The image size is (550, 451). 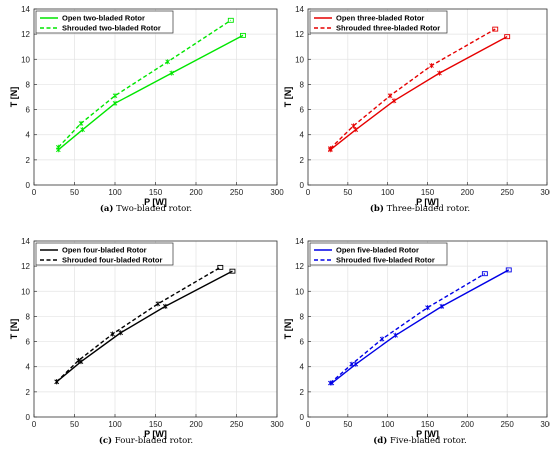 What do you see at coordinates (426, 441) in the screenshot?
I see `caption-text: Five-bladed rotor.` at bounding box center [426, 441].